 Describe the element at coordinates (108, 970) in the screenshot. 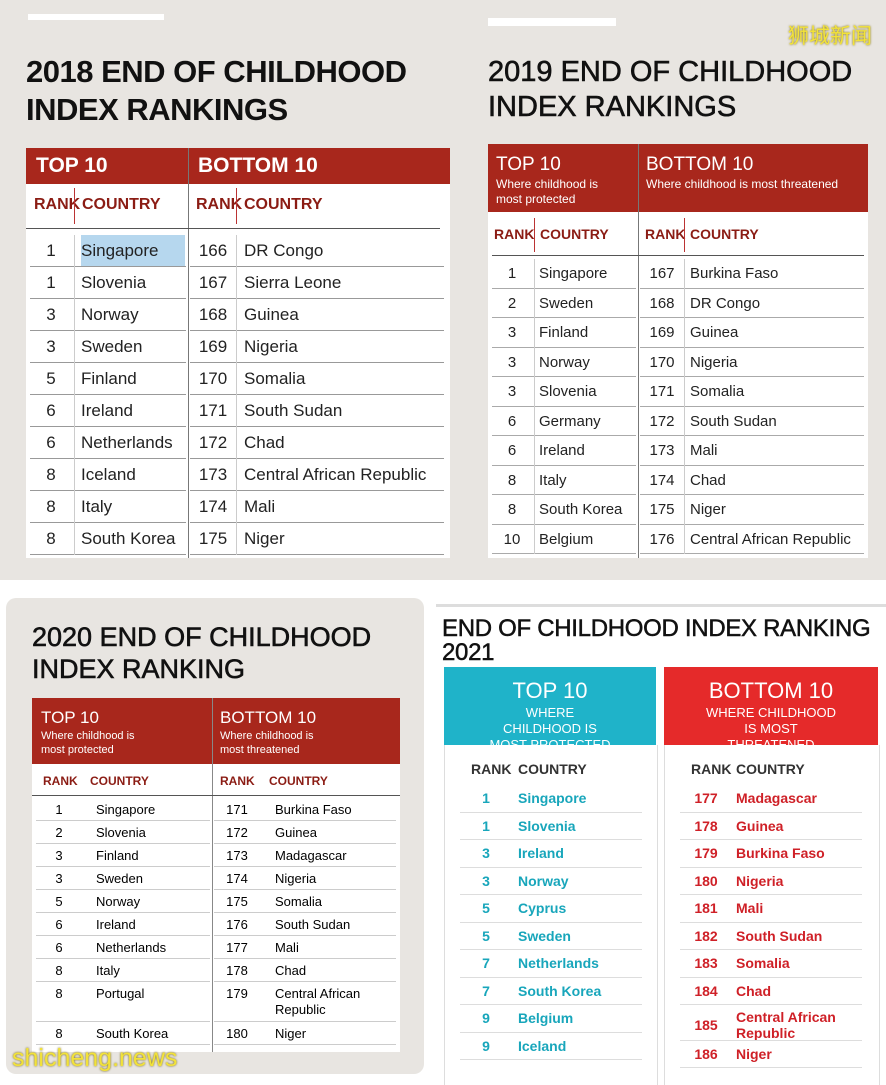

I see `country-cell: Italy` at that location.